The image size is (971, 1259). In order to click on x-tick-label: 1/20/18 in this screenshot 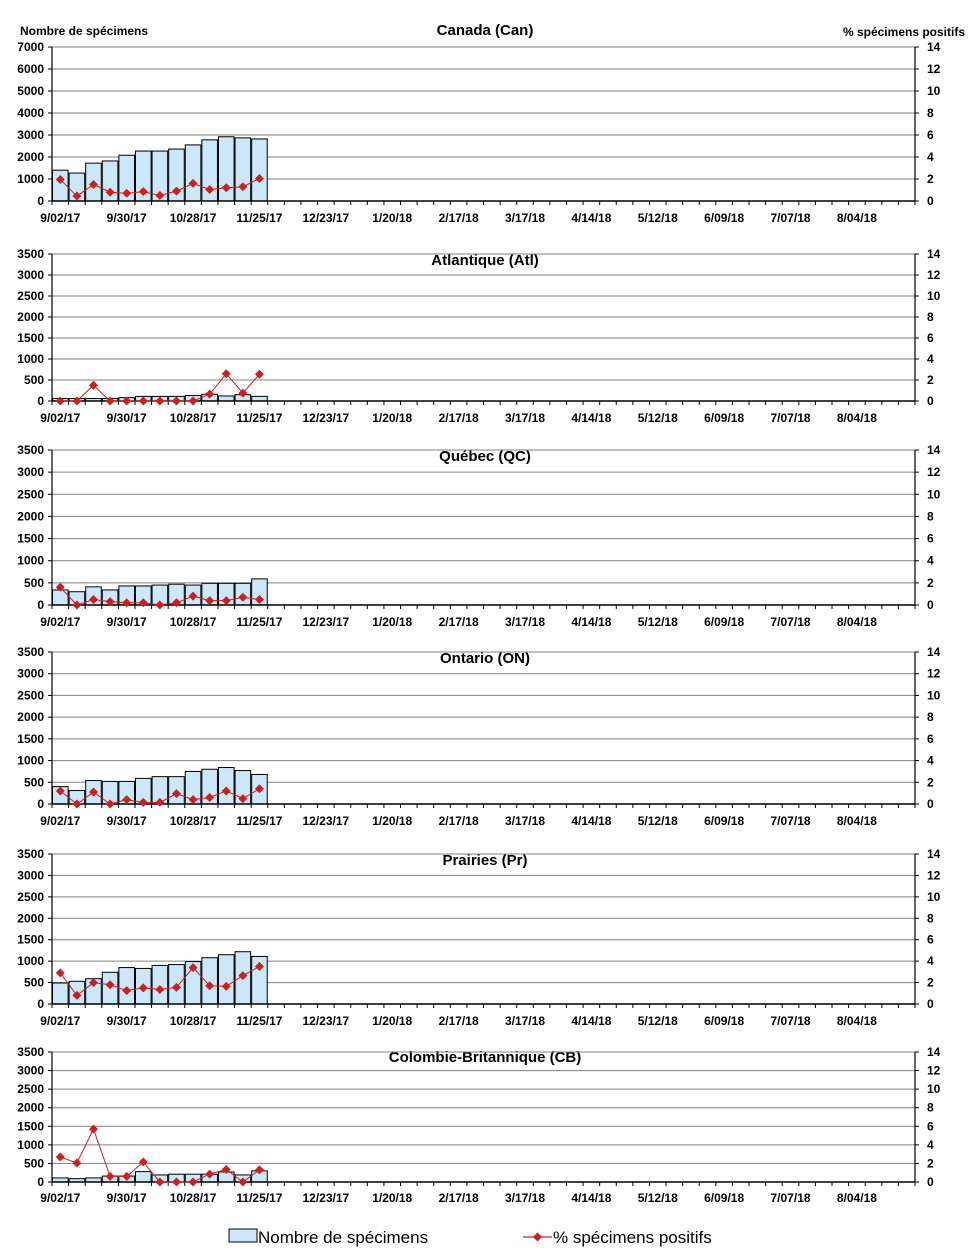, I will do `click(392, 218)`.